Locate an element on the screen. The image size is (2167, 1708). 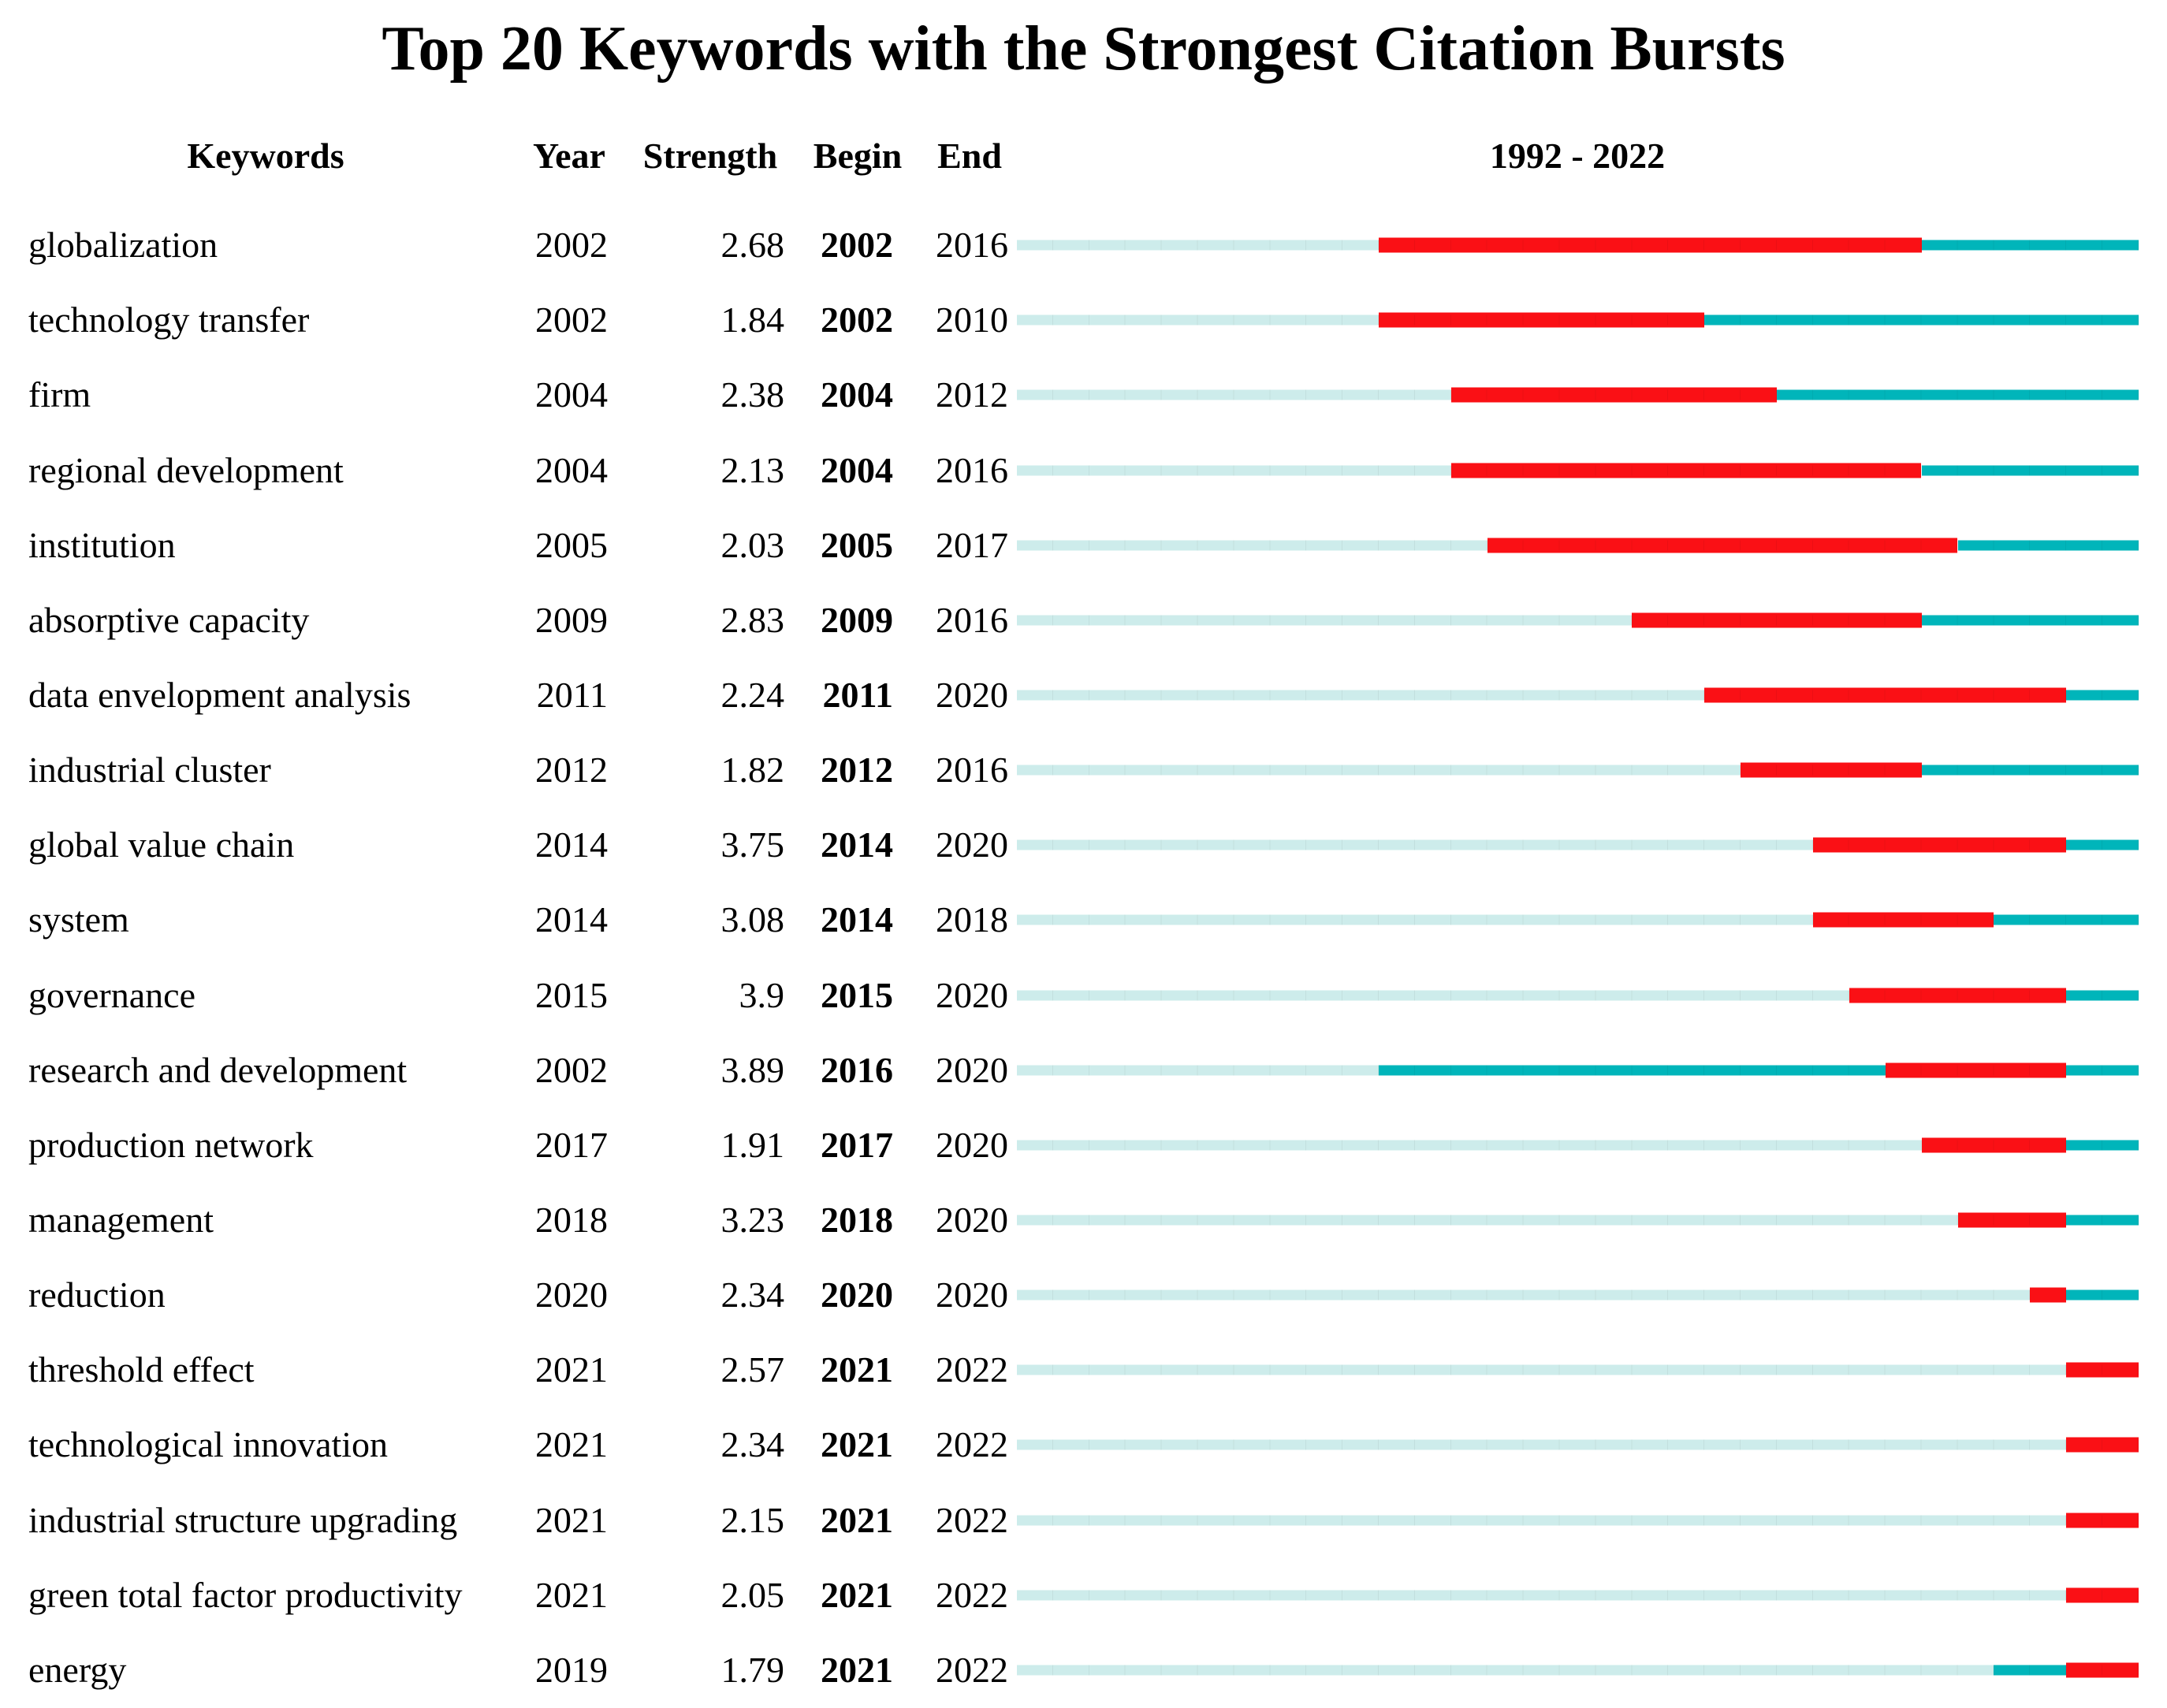
table-row: industrial cluster 2012 1.82 2012 2016 is located at coordinates (1083, 770).